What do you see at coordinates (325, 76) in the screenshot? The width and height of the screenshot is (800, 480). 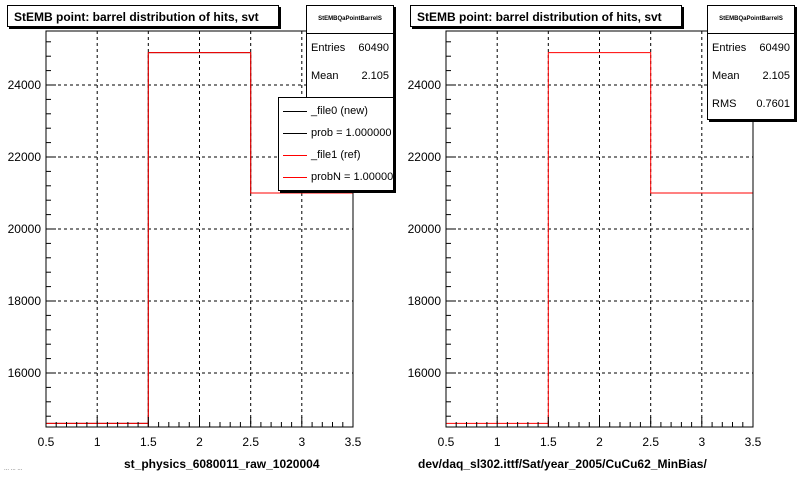 I see `left-stats-mean-label: Mean` at bounding box center [325, 76].